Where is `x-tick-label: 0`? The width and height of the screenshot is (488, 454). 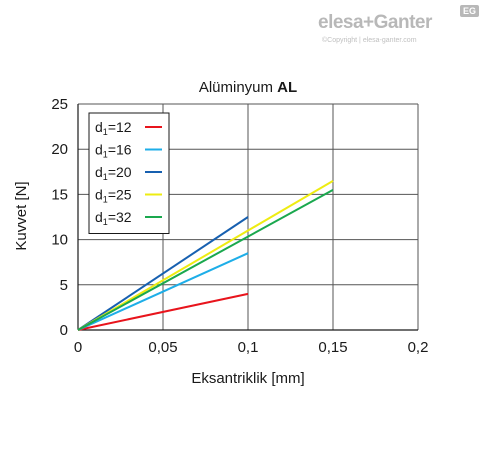
x-tick-label: 0 is located at coordinates (78, 347).